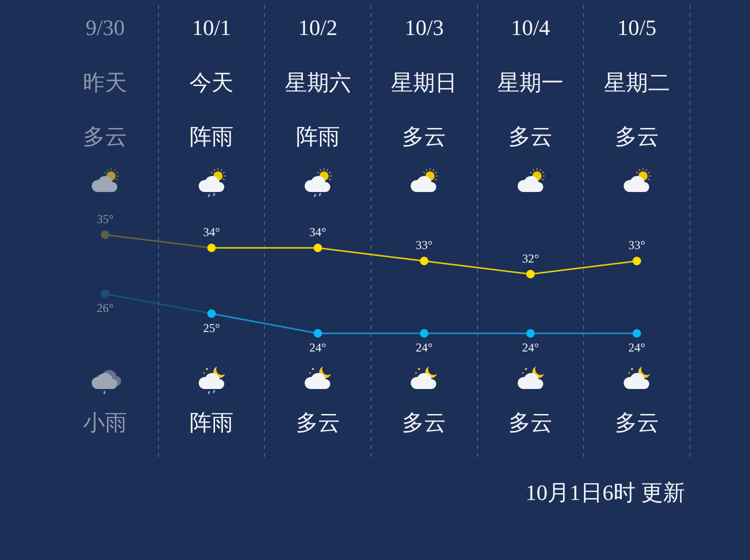  Describe the element at coordinates (317, 82) in the screenshot. I see `annotation: 星期六` at that location.